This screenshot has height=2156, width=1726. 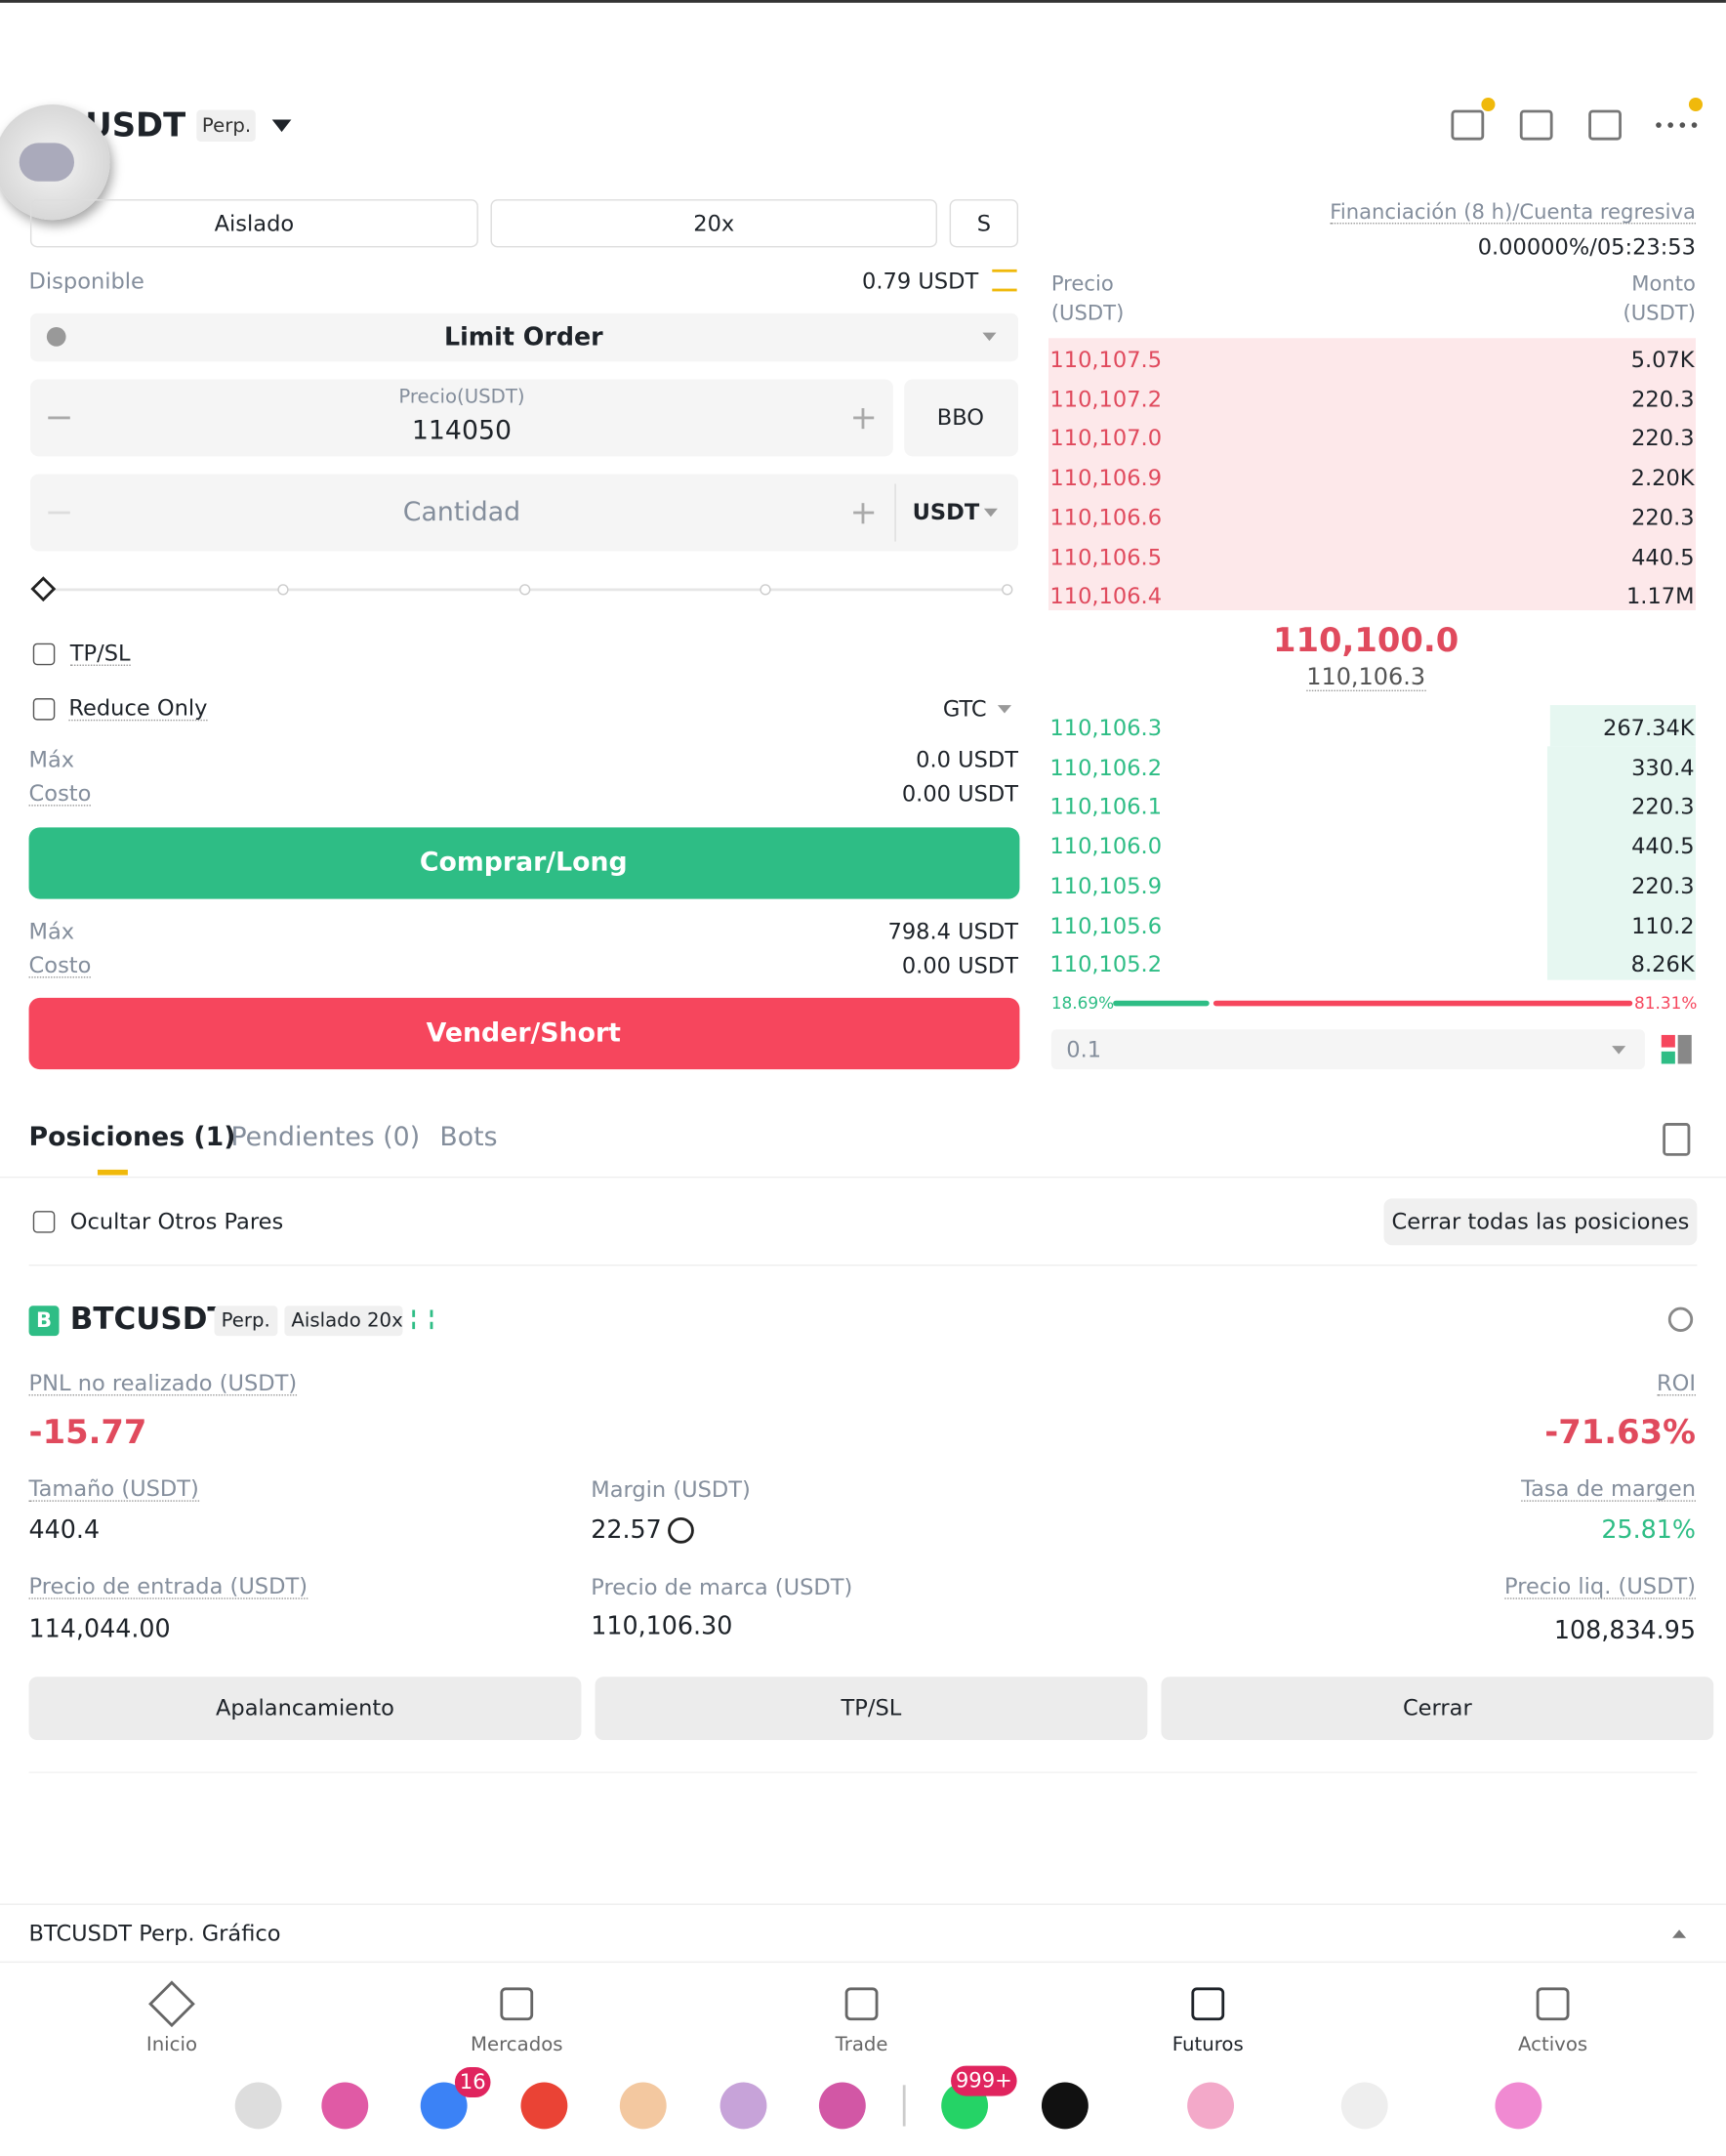 What do you see at coordinates (1677, 1139) in the screenshot?
I see `history-icon` at bounding box center [1677, 1139].